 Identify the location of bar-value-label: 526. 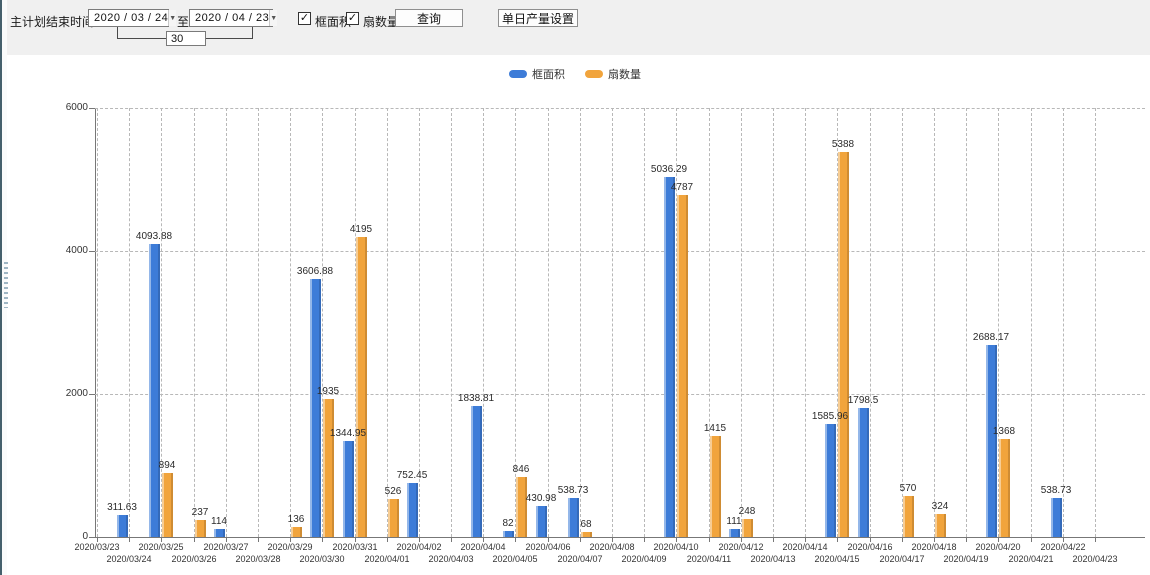
(393, 491).